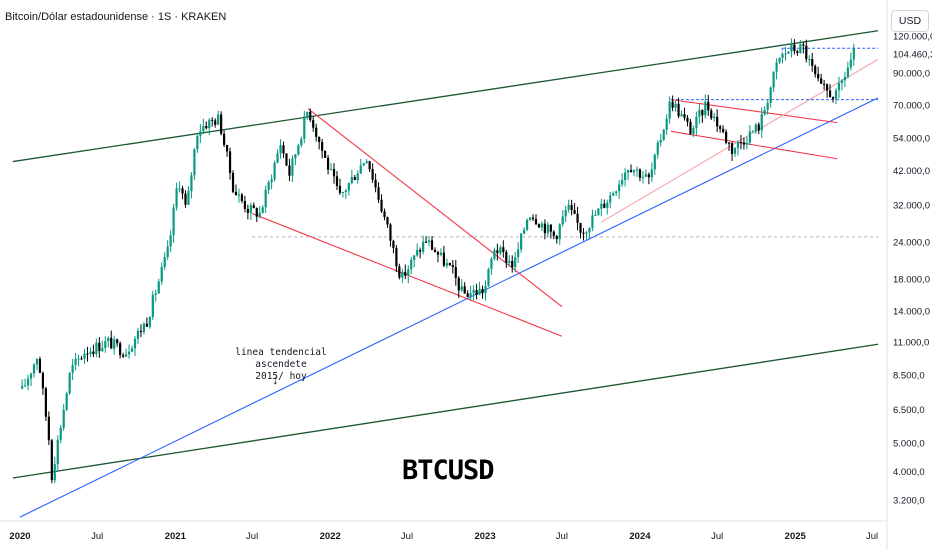  What do you see at coordinates (910, 21) in the screenshot?
I see `currency-button: USD` at bounding box center [910, 21].